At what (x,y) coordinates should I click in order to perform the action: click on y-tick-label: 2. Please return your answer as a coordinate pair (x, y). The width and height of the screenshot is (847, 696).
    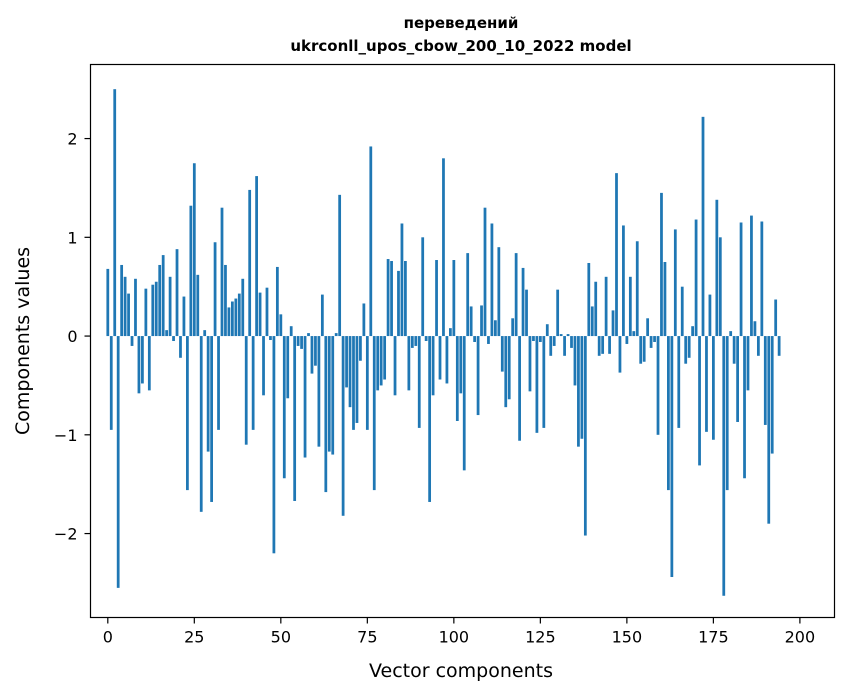
    Looking at the image, I should click on (72, 139).